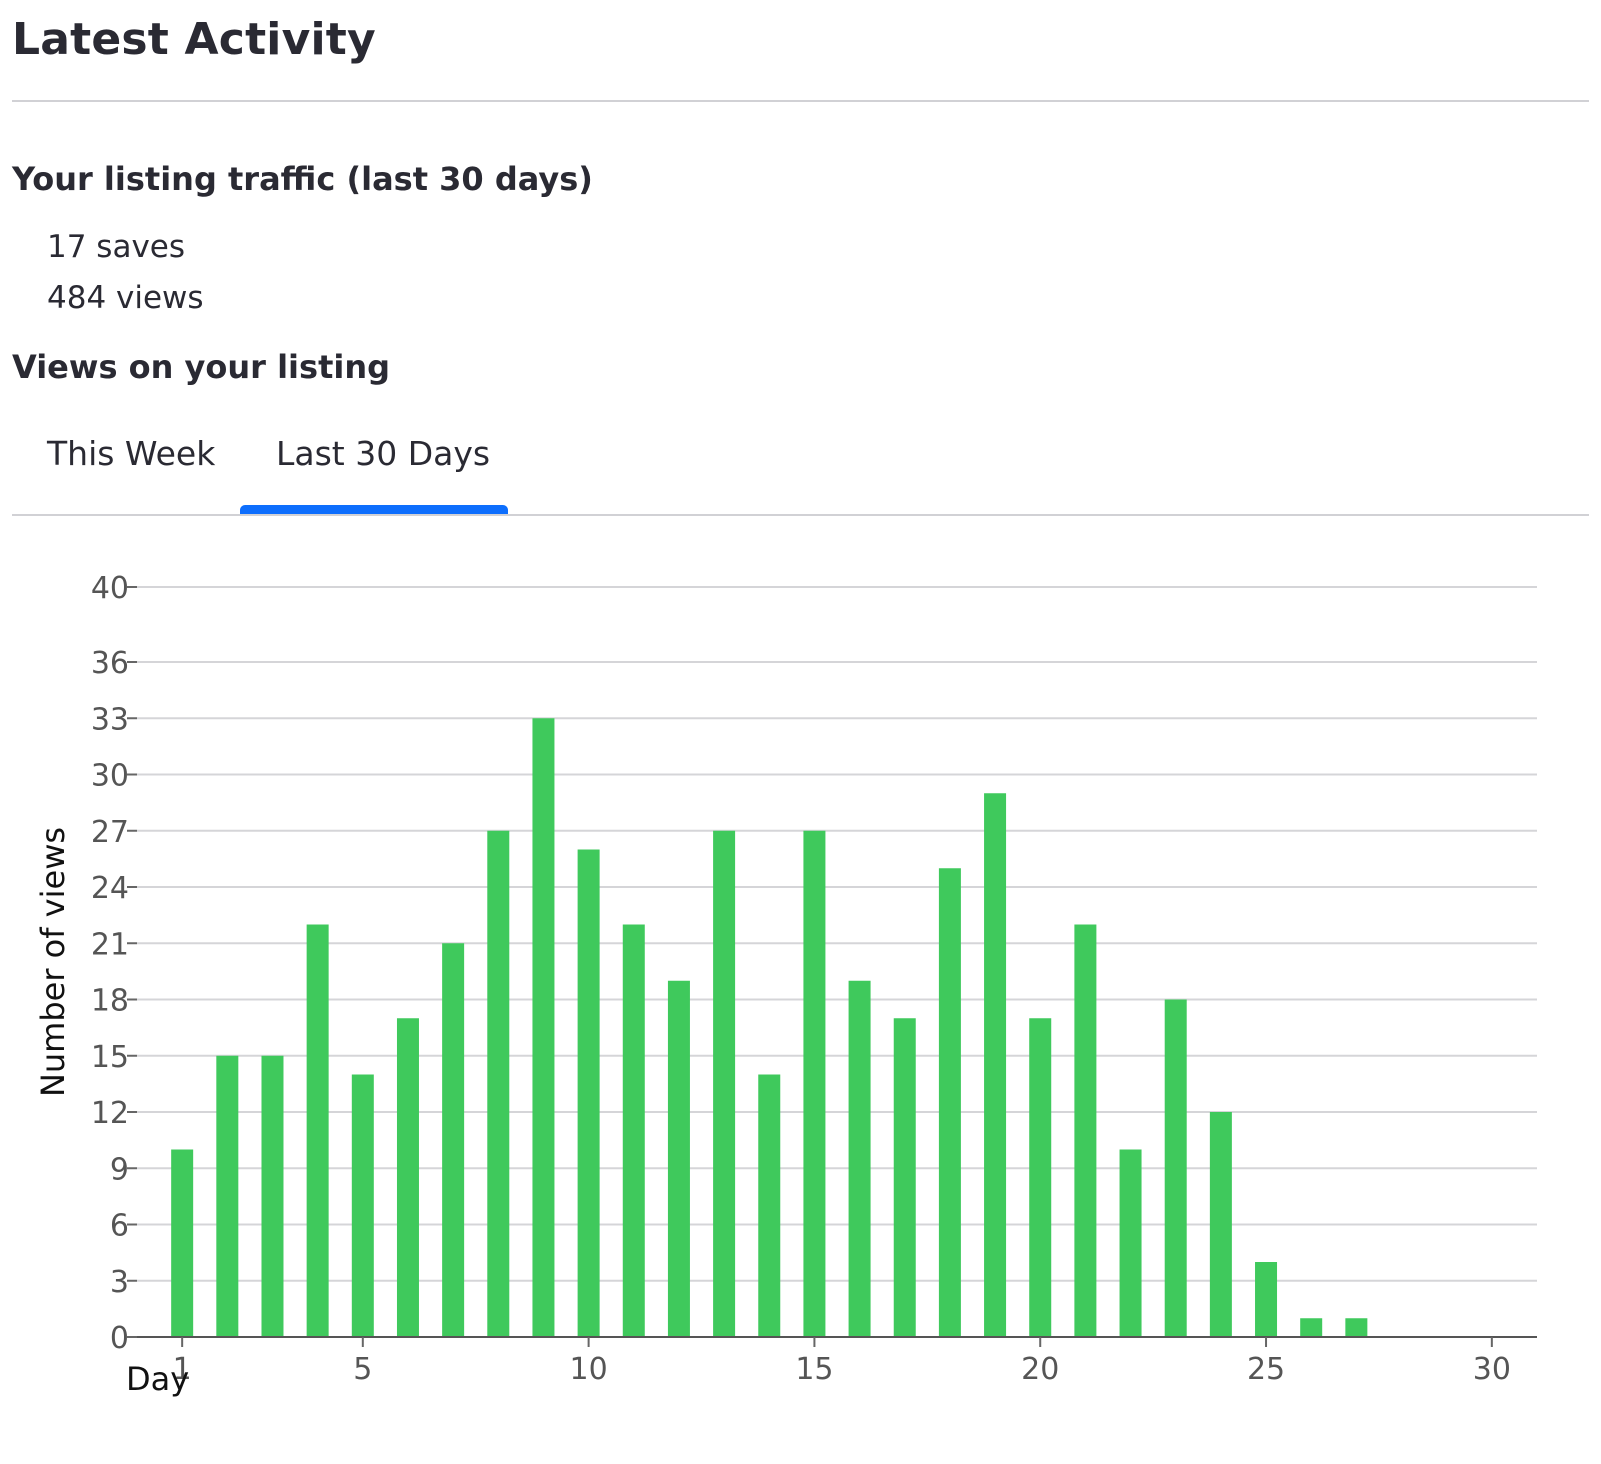 The width and height of the screenshot is (1601, 1464). Describe the element at coordinates (119, 1169) in the screenshot. I see `y-tick-label: 9` at that location.